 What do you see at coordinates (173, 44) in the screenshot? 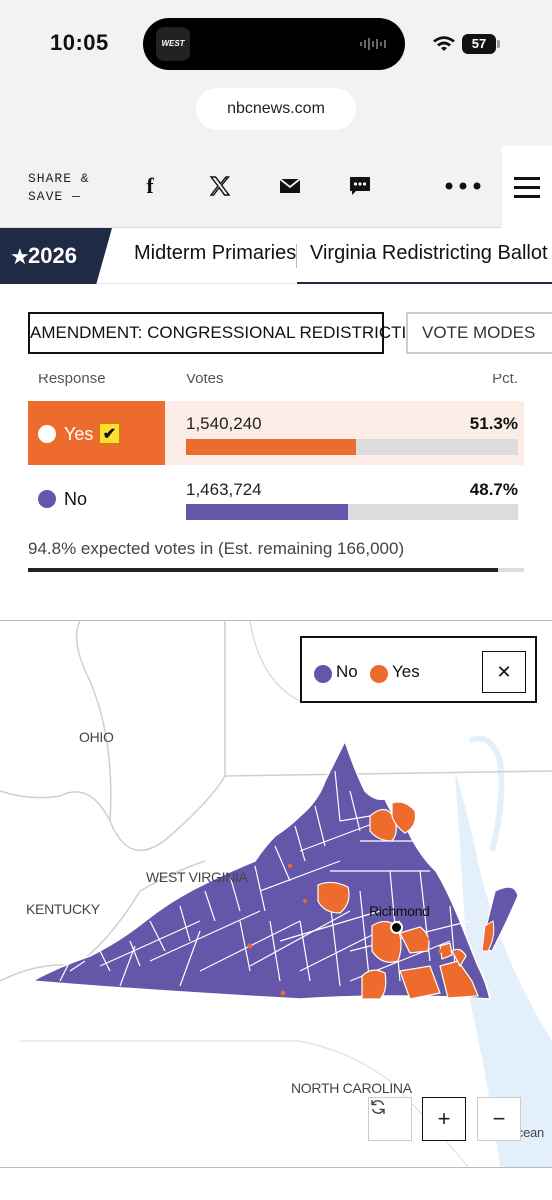
I see `now-playing-app-icon: WEST` at bounding box center [173, 44].